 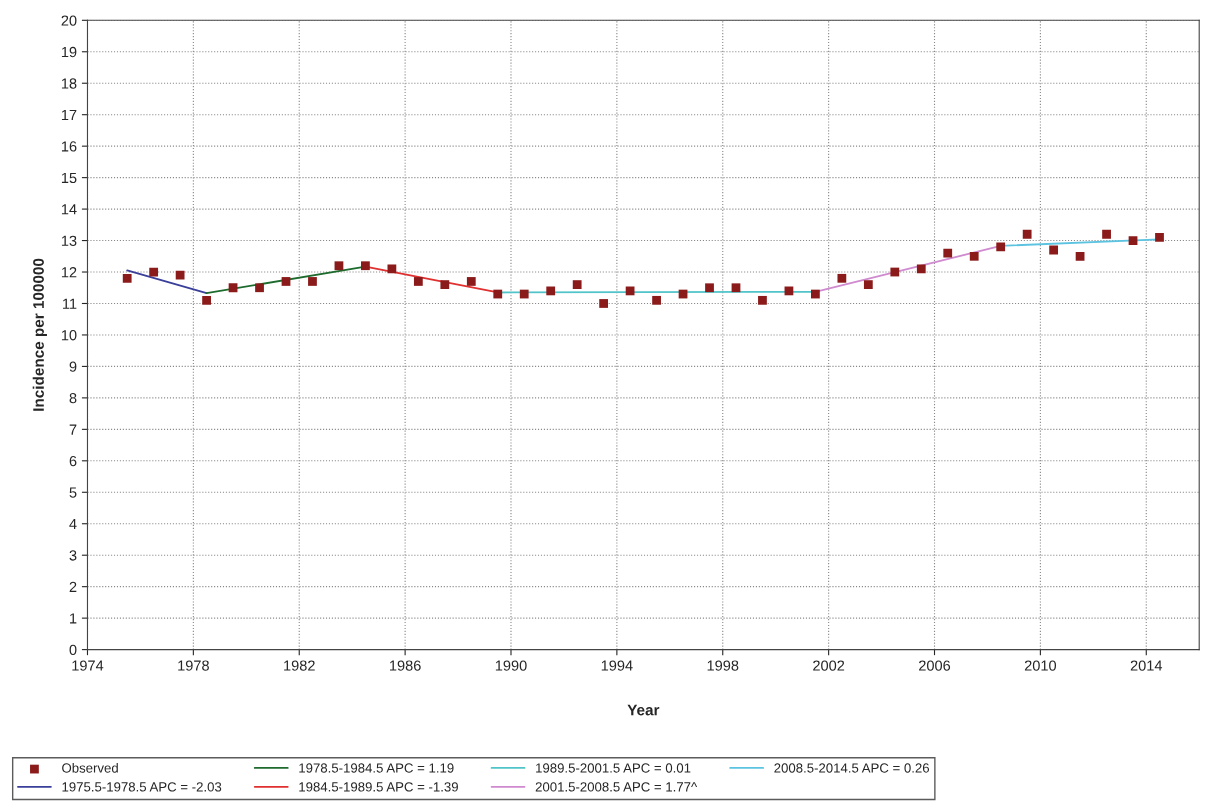 I want to click on x-tick-label: 1994, so click(x=617, y=665).